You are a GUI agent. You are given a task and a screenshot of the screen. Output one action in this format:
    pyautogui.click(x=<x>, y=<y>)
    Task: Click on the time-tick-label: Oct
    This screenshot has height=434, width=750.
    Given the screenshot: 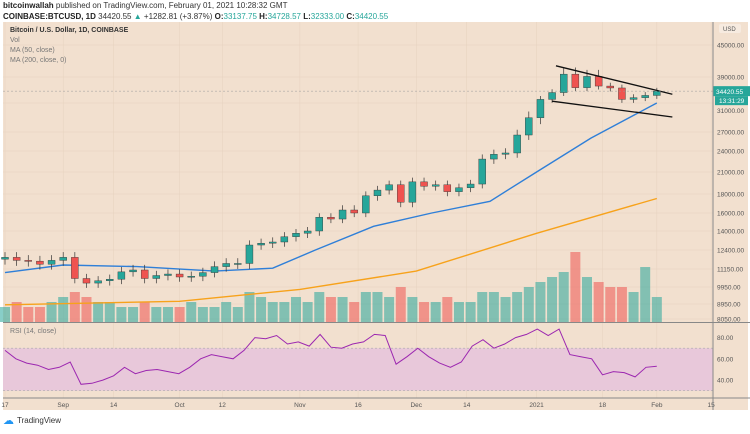 What is the action you would take?
    pyautogui.click(x=180, y=405)
    